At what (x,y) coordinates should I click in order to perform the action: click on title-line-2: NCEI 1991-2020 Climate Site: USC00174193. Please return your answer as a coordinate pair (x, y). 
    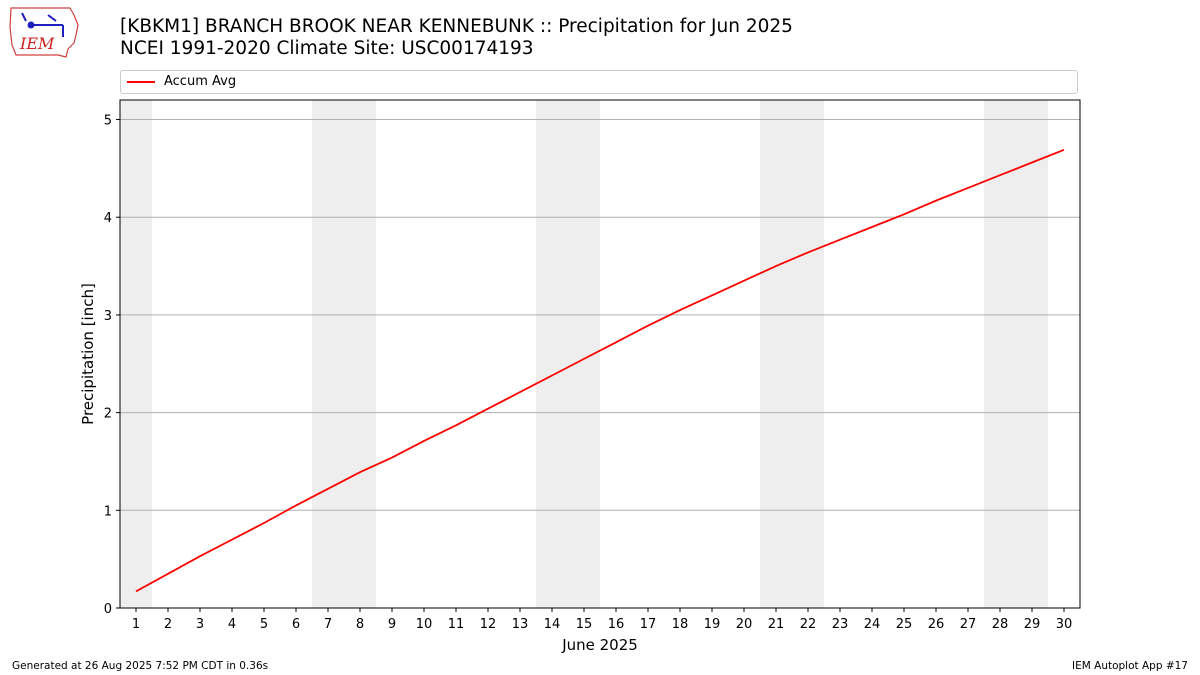
    Looking at the image, I should click on (327, 48).